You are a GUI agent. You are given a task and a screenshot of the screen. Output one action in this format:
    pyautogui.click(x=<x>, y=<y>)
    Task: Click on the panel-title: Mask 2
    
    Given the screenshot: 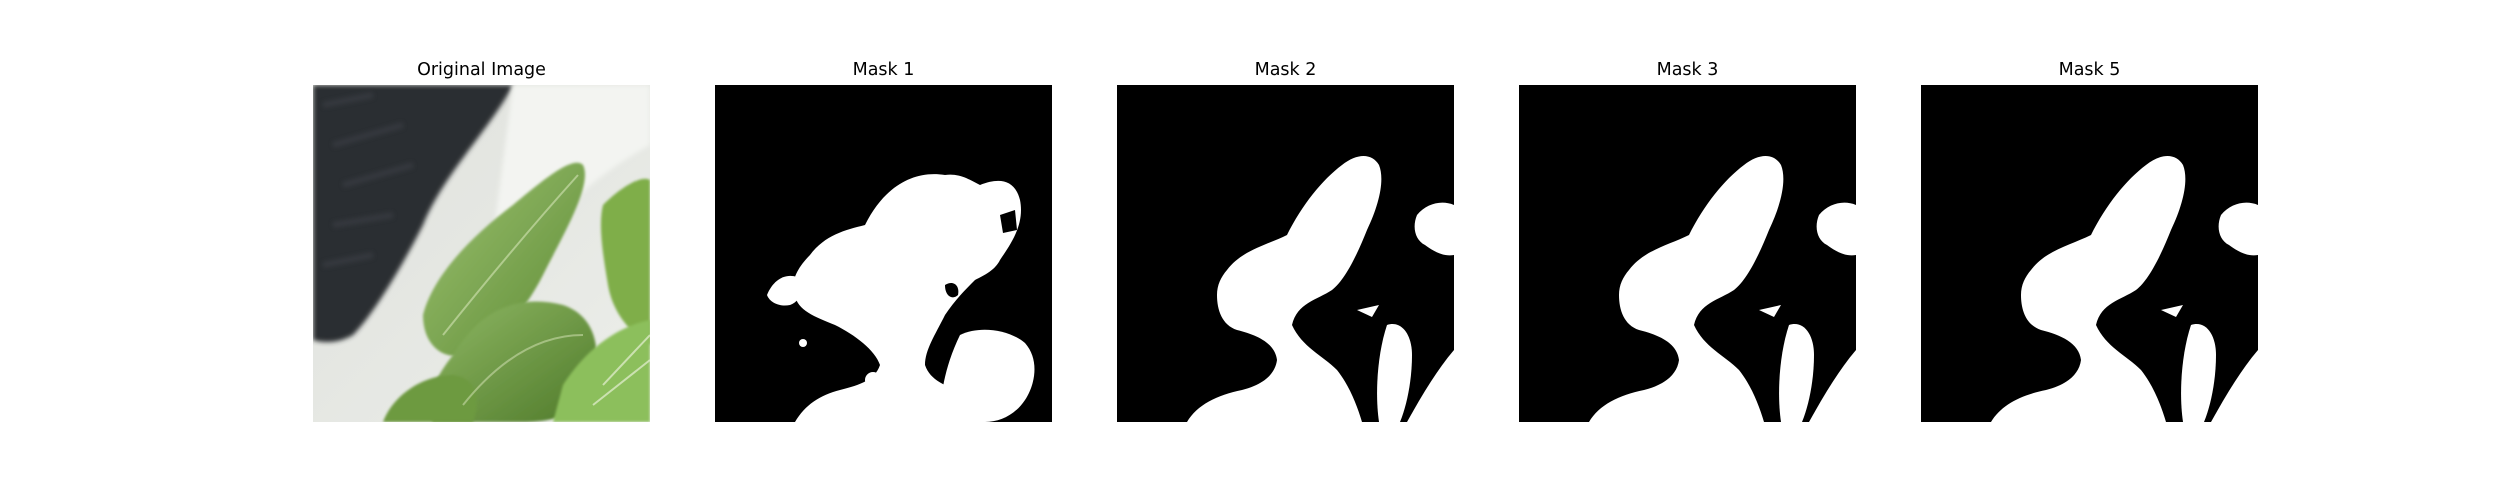 What is the action you would take?
    pyautogui.click(x=1285, y=70)
    